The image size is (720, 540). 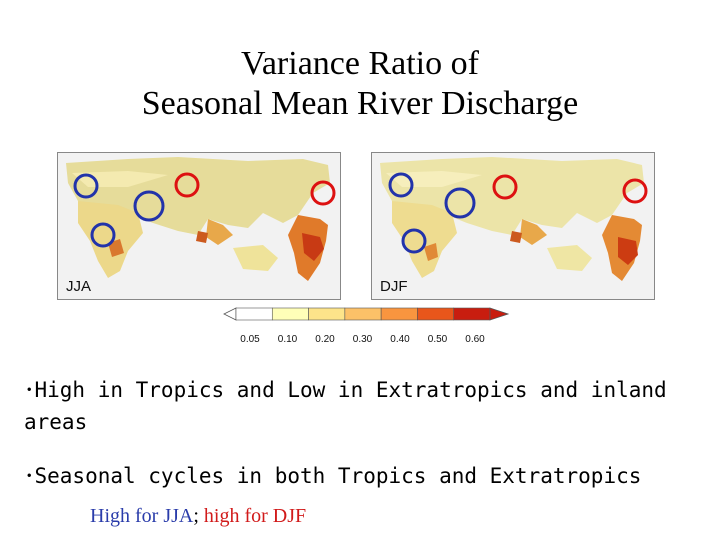 What do you see at coordinates (437, 339) in the screenshot?
I see `colorbar-tick-label: 0.50` at bounding box center [437, 339].